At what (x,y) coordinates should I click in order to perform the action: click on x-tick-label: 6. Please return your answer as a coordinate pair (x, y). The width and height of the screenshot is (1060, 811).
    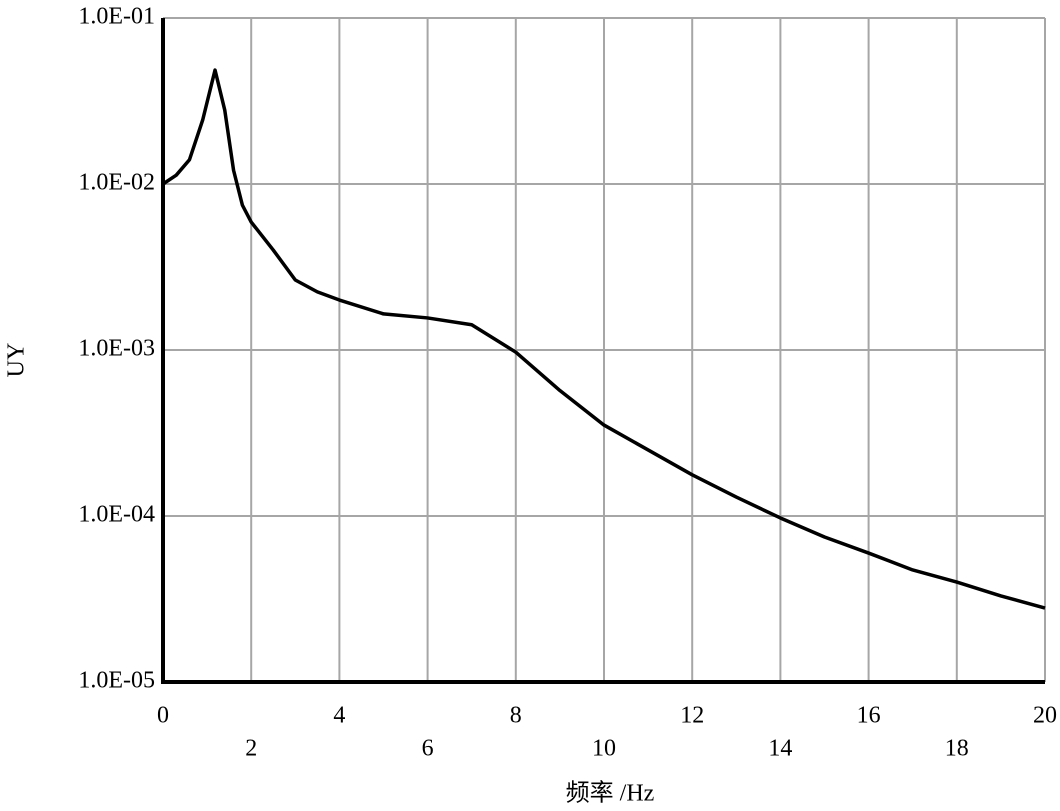
    Looking at the image, I should click on (428, 749).